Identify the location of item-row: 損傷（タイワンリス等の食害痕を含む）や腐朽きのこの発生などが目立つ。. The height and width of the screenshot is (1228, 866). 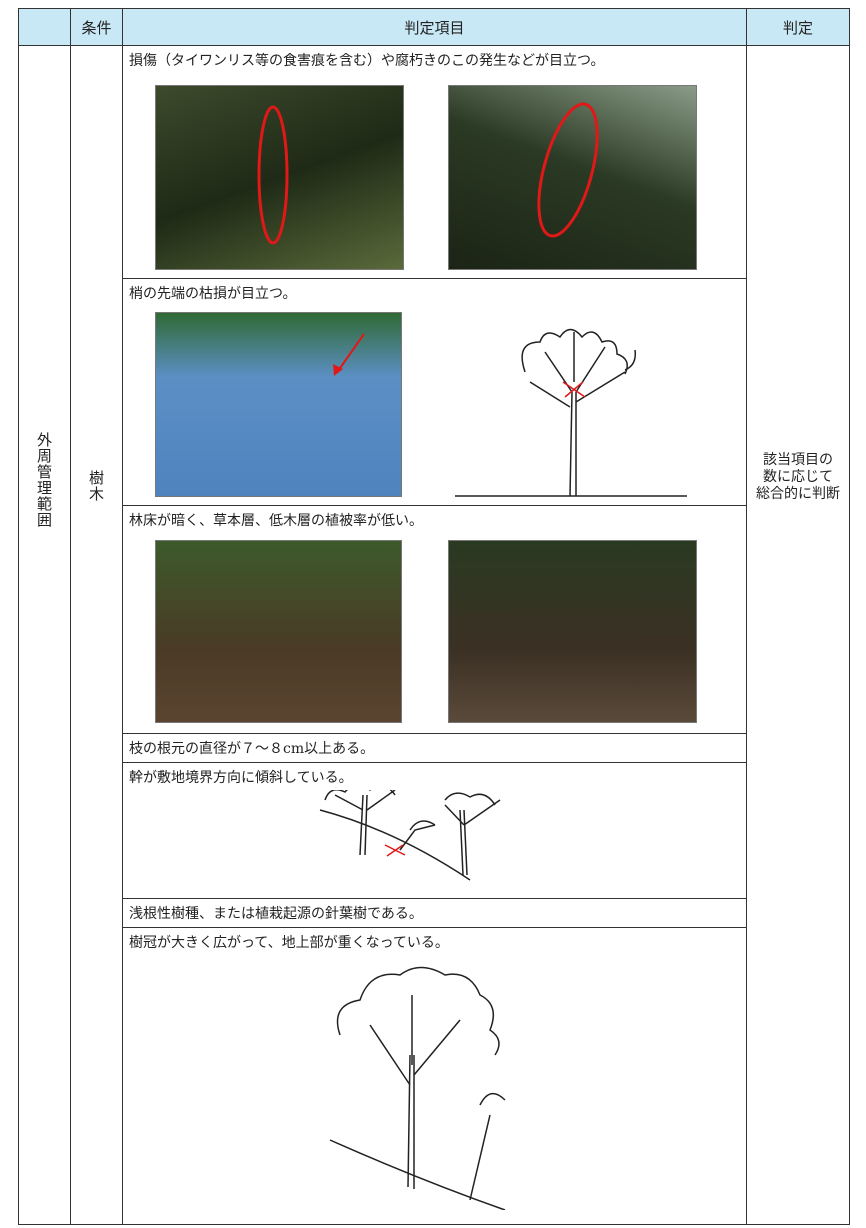
(434, 162).